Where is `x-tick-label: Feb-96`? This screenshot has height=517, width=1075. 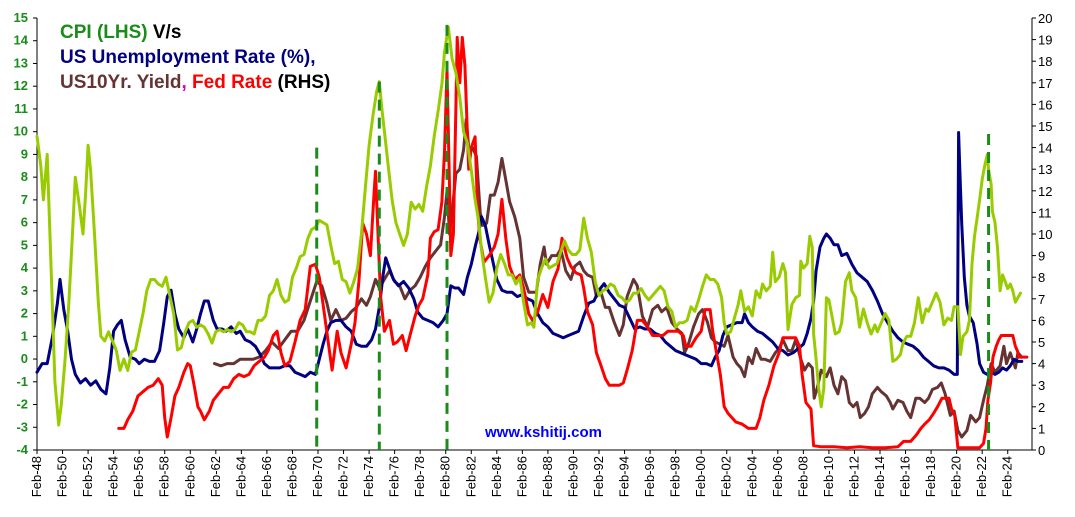
x-tick-label: Feb-96 is located at coordinates (649, 476).